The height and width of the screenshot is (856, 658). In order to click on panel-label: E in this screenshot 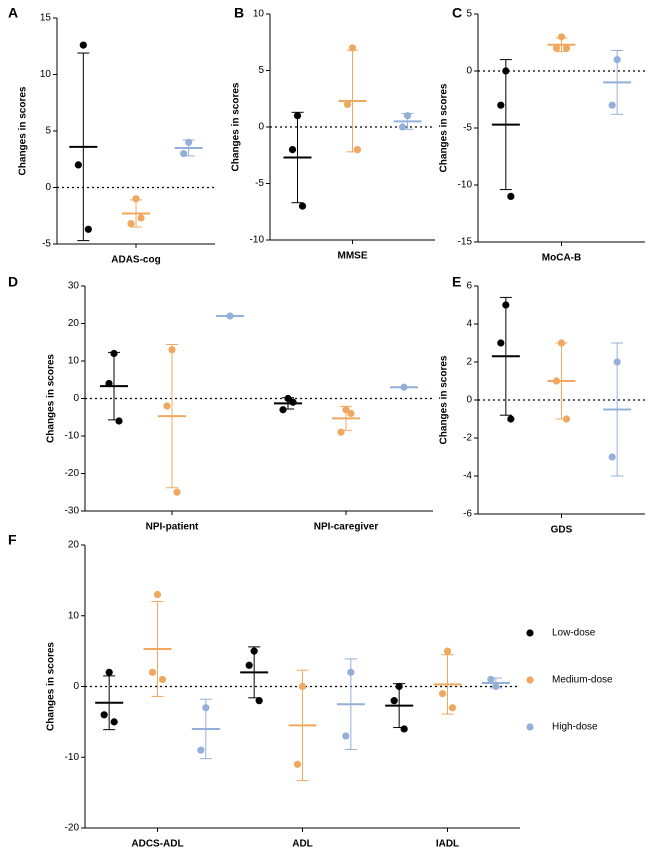, I will do `click(456, 282)`.